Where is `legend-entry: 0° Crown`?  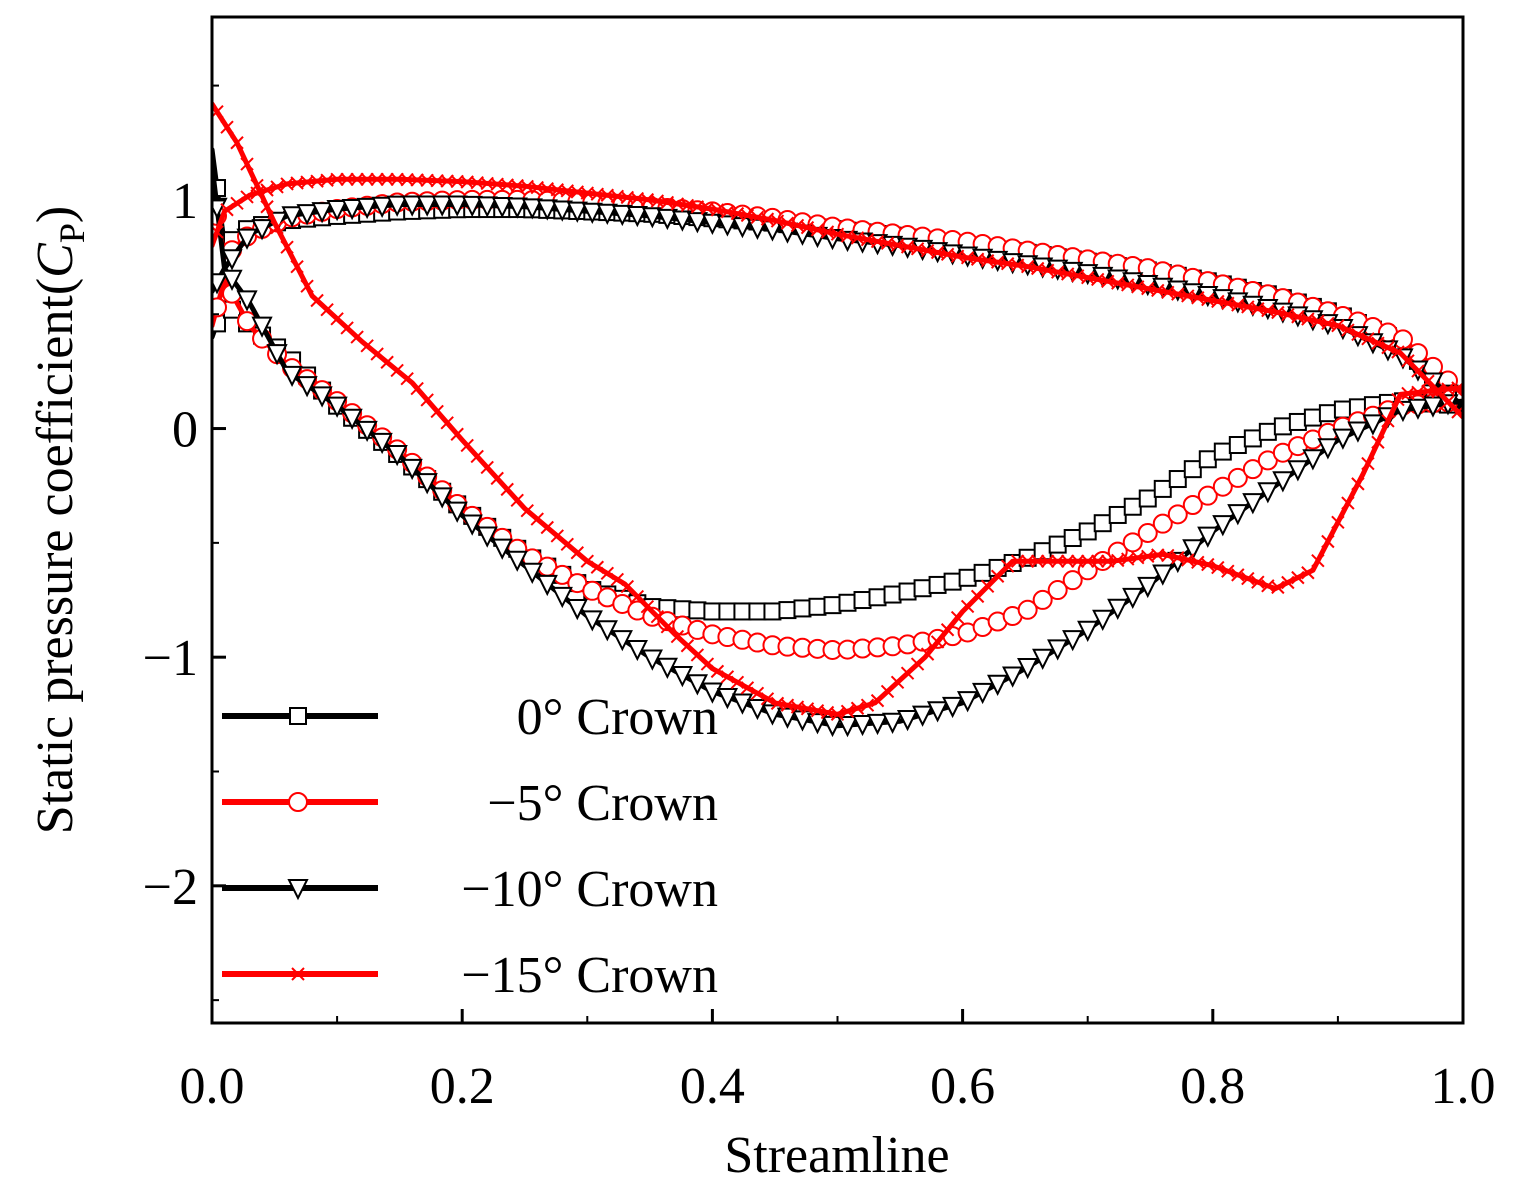
legend-entry: 0° Crown is located at coordinates (470, 717).